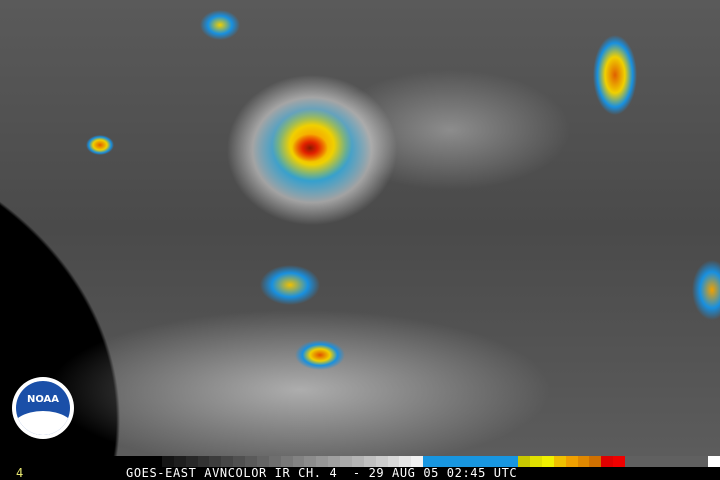 Image resolution: width=720 pixels, height=480 pixels. What do you see at coordinates (43, 408) in the screenshot?
I see `noaa-logo: NOAA` at bounding box center [43, 408].